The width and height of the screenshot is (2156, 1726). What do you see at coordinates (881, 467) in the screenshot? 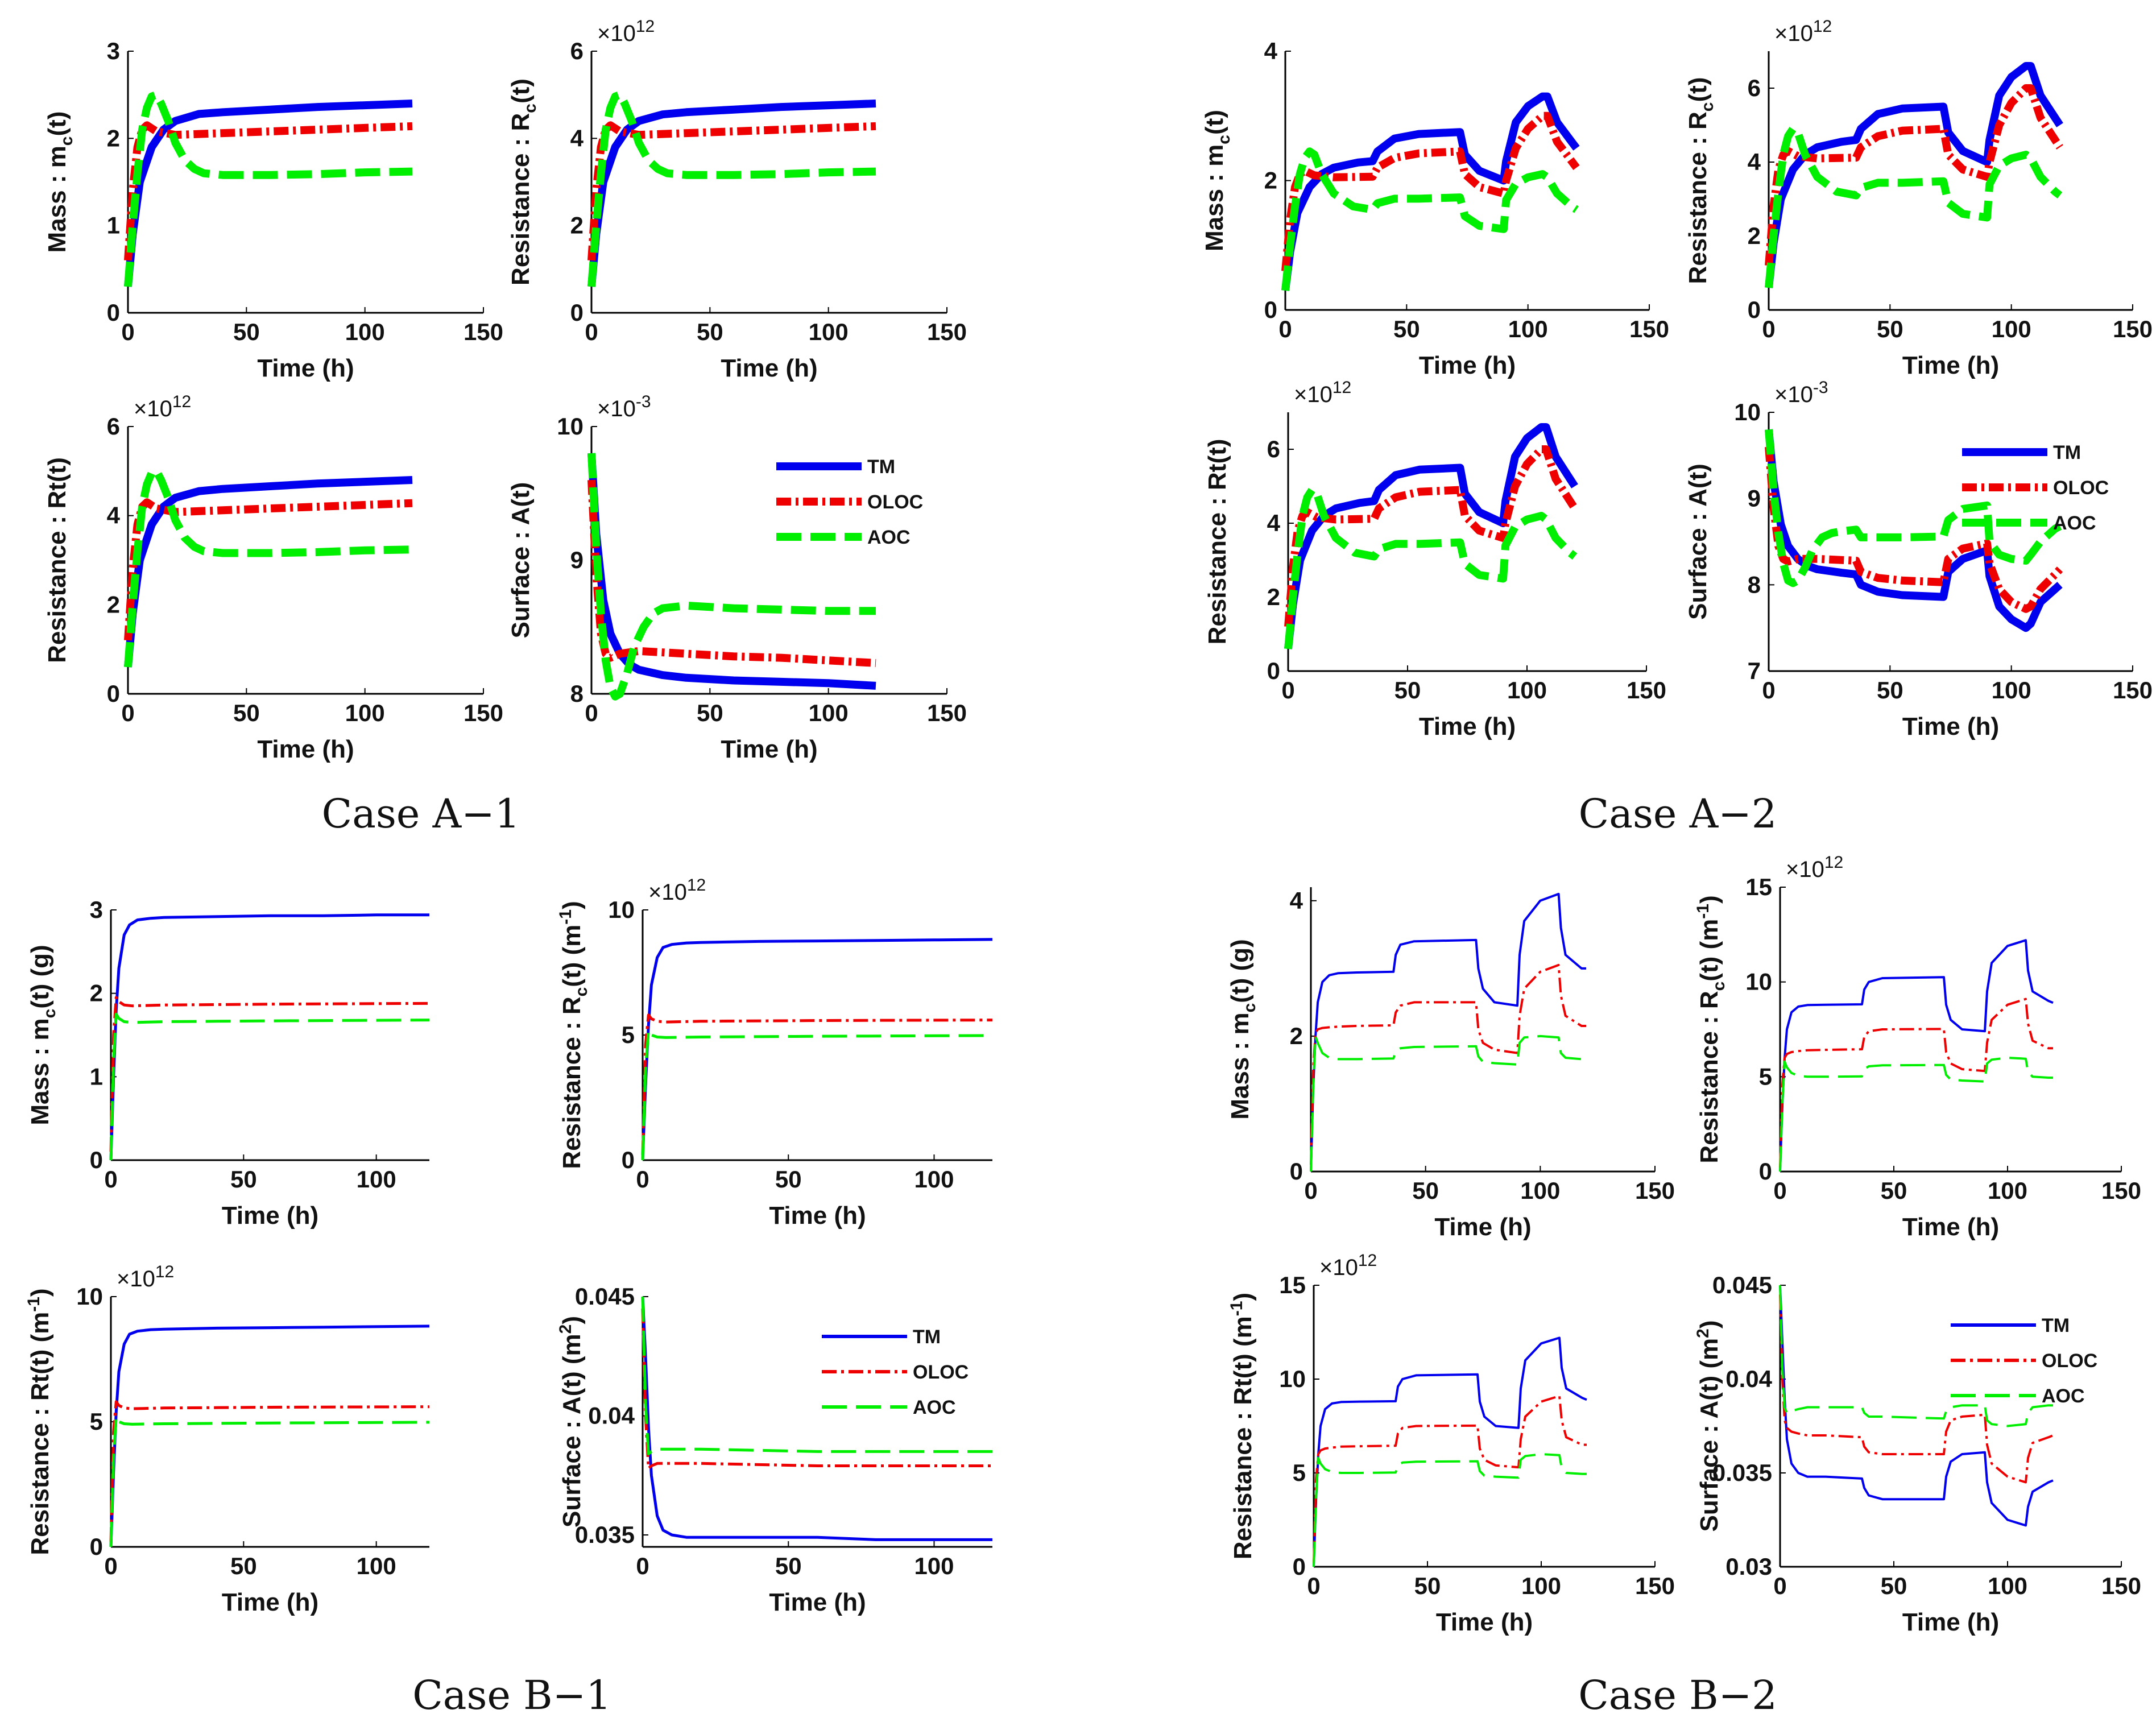
I see `legend-label-tm: TM` at bounding box center [881, 467].